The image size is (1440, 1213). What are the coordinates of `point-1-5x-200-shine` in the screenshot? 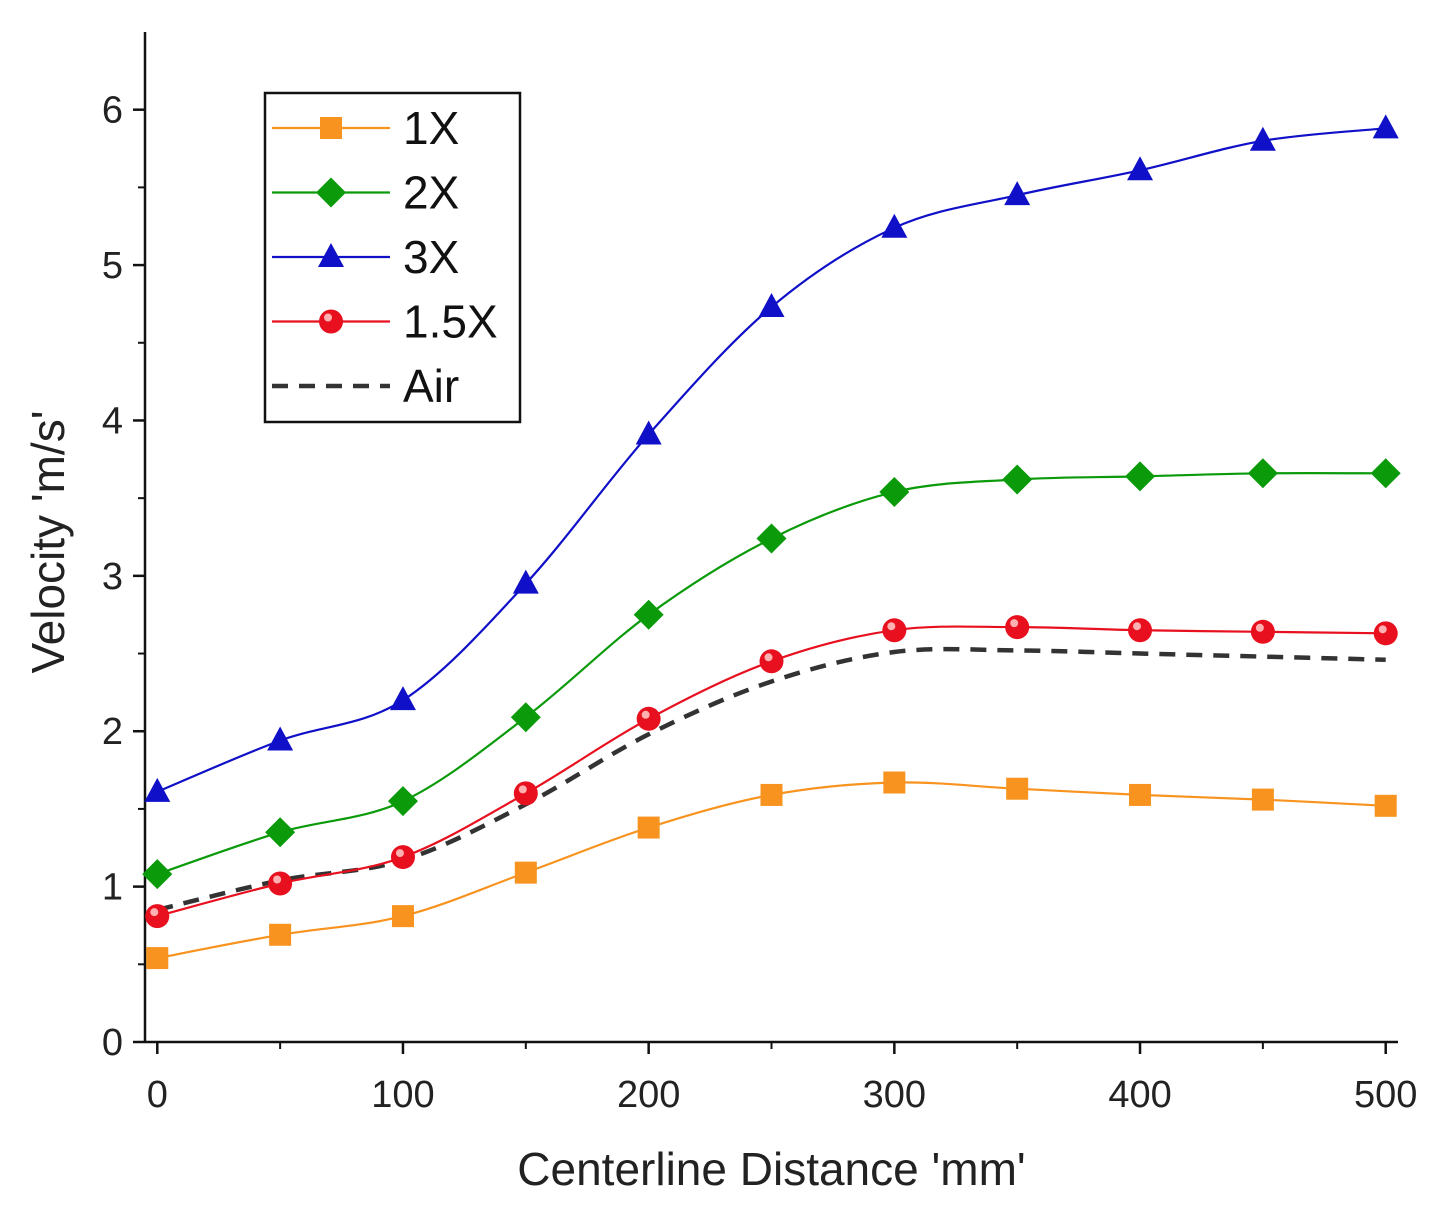 It's located at (645, 714).